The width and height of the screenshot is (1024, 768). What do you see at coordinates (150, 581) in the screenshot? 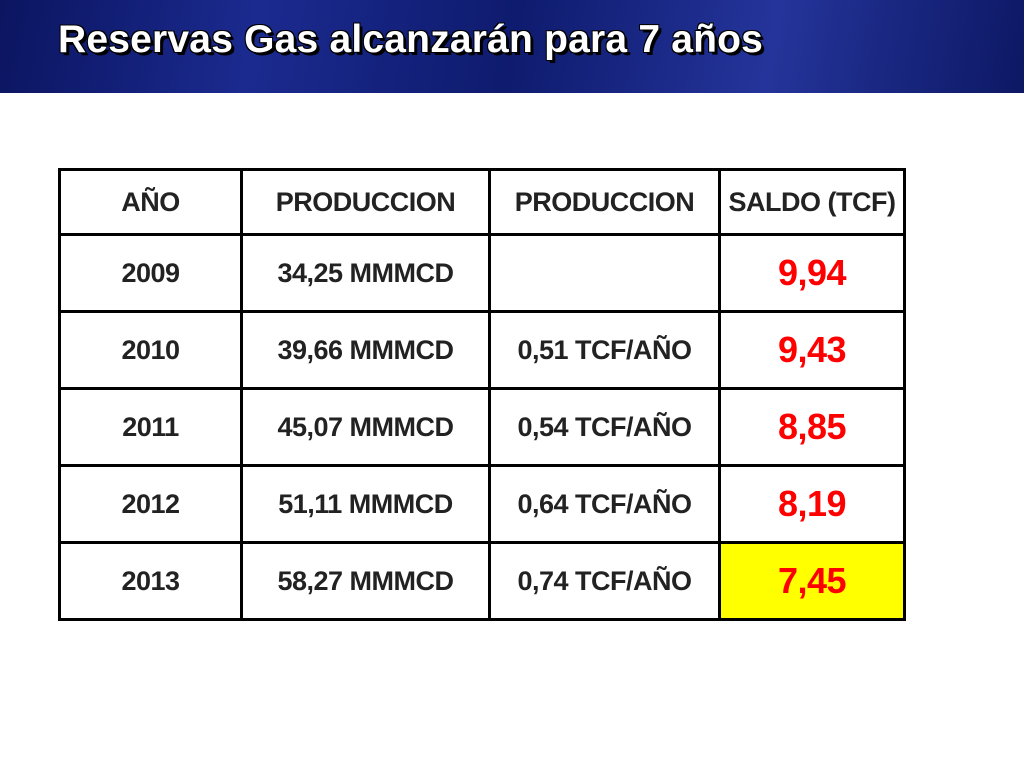
I see `table-cell: 2013` at bounding box center [150, 581].